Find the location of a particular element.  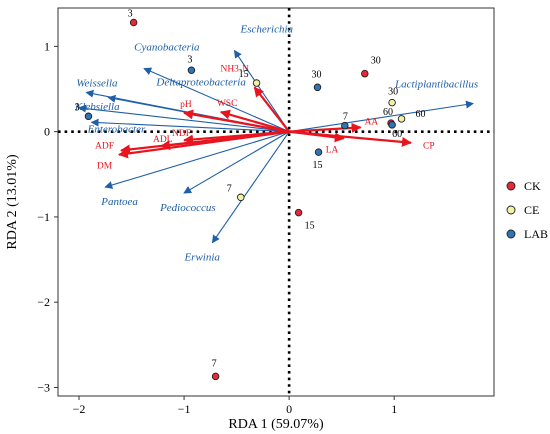

env-vector-ph is located at coordinates (236, 121).